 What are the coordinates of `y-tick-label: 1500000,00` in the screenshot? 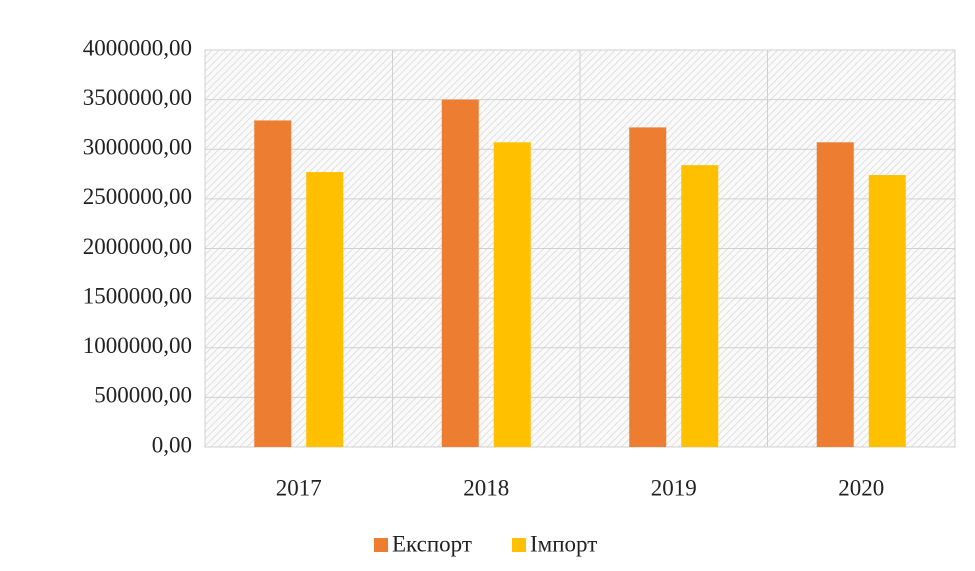 It's located at (137, 295).